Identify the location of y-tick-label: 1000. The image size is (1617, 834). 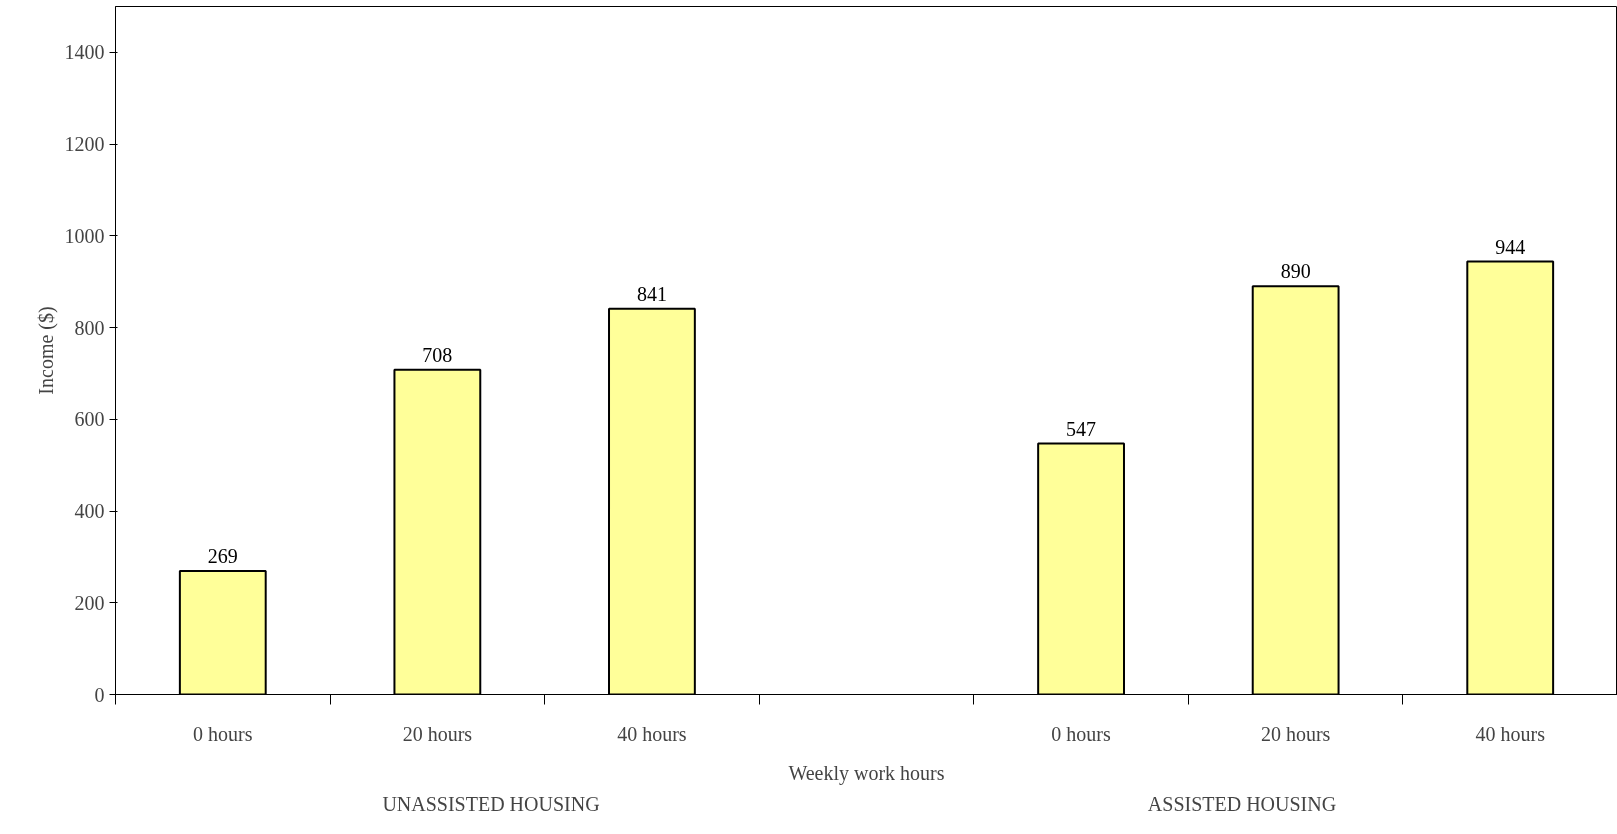
(84, 235).